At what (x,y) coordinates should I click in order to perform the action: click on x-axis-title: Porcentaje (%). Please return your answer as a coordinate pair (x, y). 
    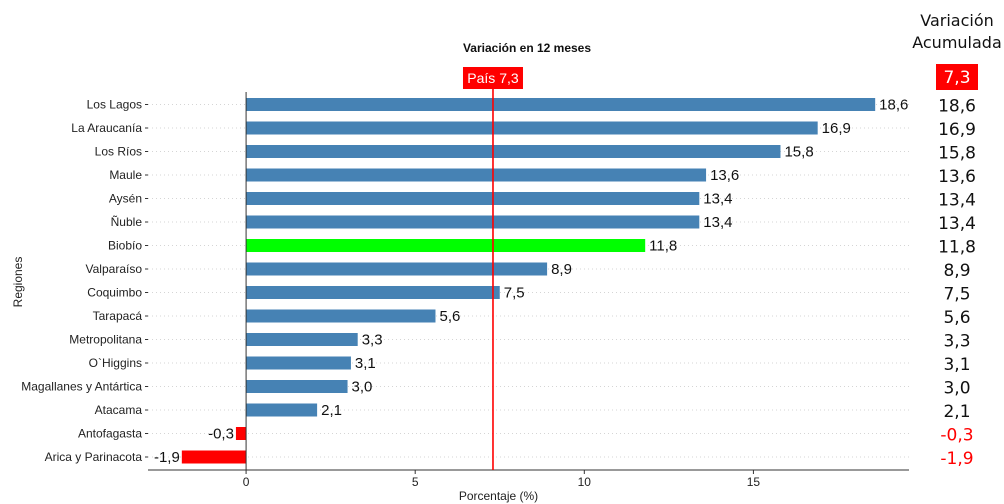
    Looking at the image, I should click on (498, 496).